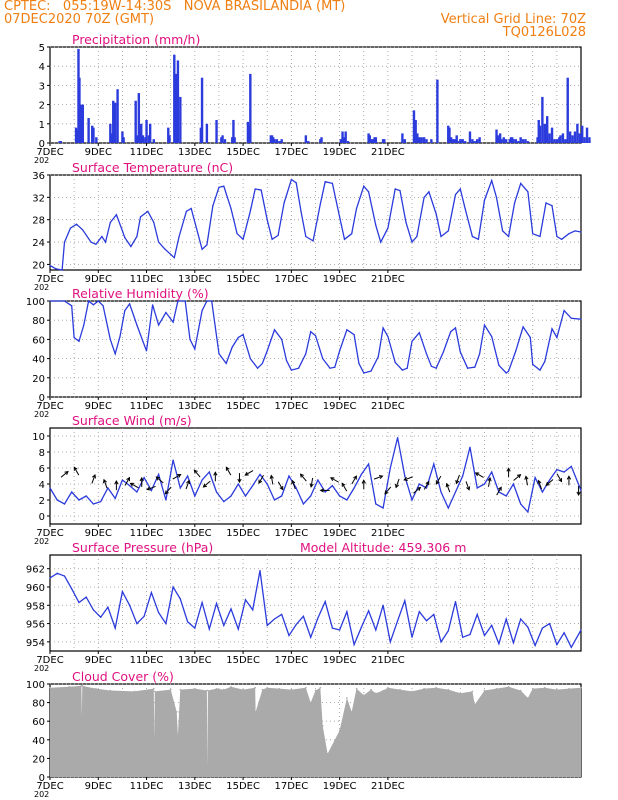  I want to click on x-tick-label: 19DEC, so click(340, 786).